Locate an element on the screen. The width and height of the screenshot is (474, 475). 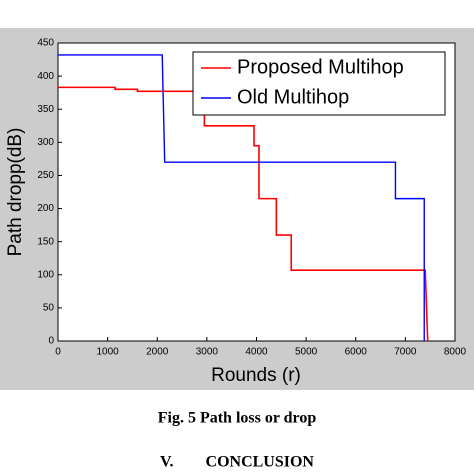
legend-label: Old Multihop is located at coordinates (293, 97).